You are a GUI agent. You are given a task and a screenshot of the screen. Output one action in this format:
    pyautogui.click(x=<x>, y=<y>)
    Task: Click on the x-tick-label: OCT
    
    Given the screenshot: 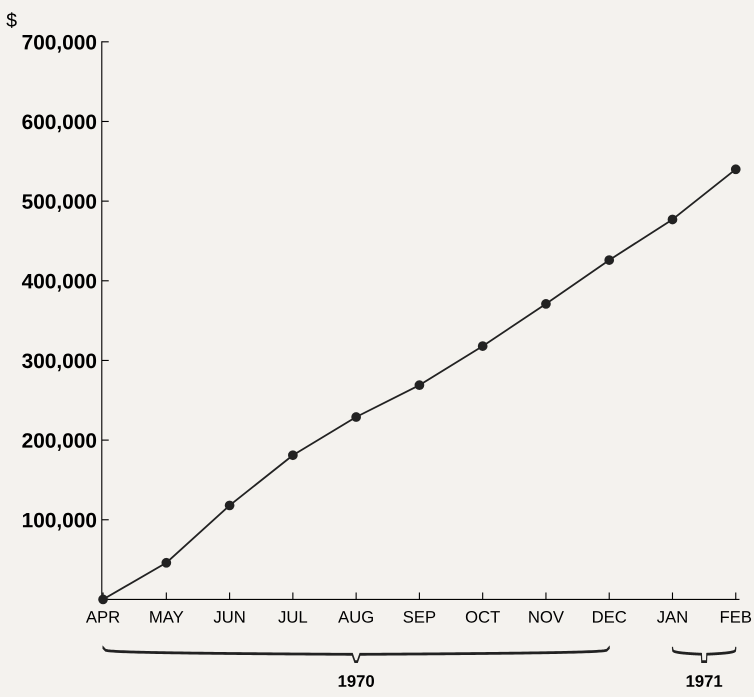 What is the action you would take?
    pyautogui.click(x=483, y=616)
    